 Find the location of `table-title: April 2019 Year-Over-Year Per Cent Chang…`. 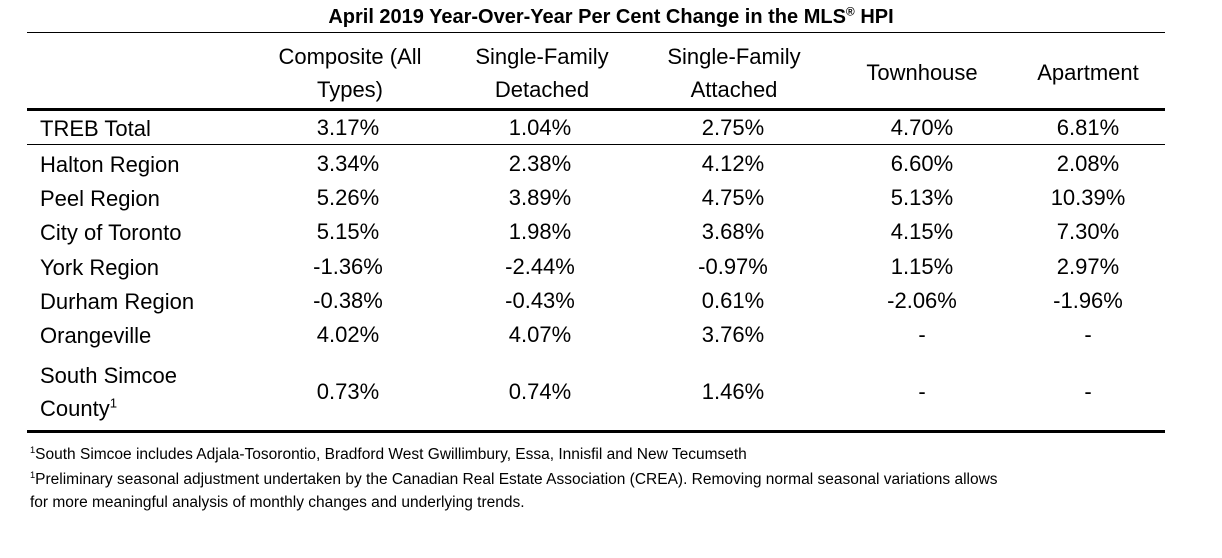

table-title: April 2019 Year-Over-Year Per Cent Chang… is located at coordinates (611, 16).